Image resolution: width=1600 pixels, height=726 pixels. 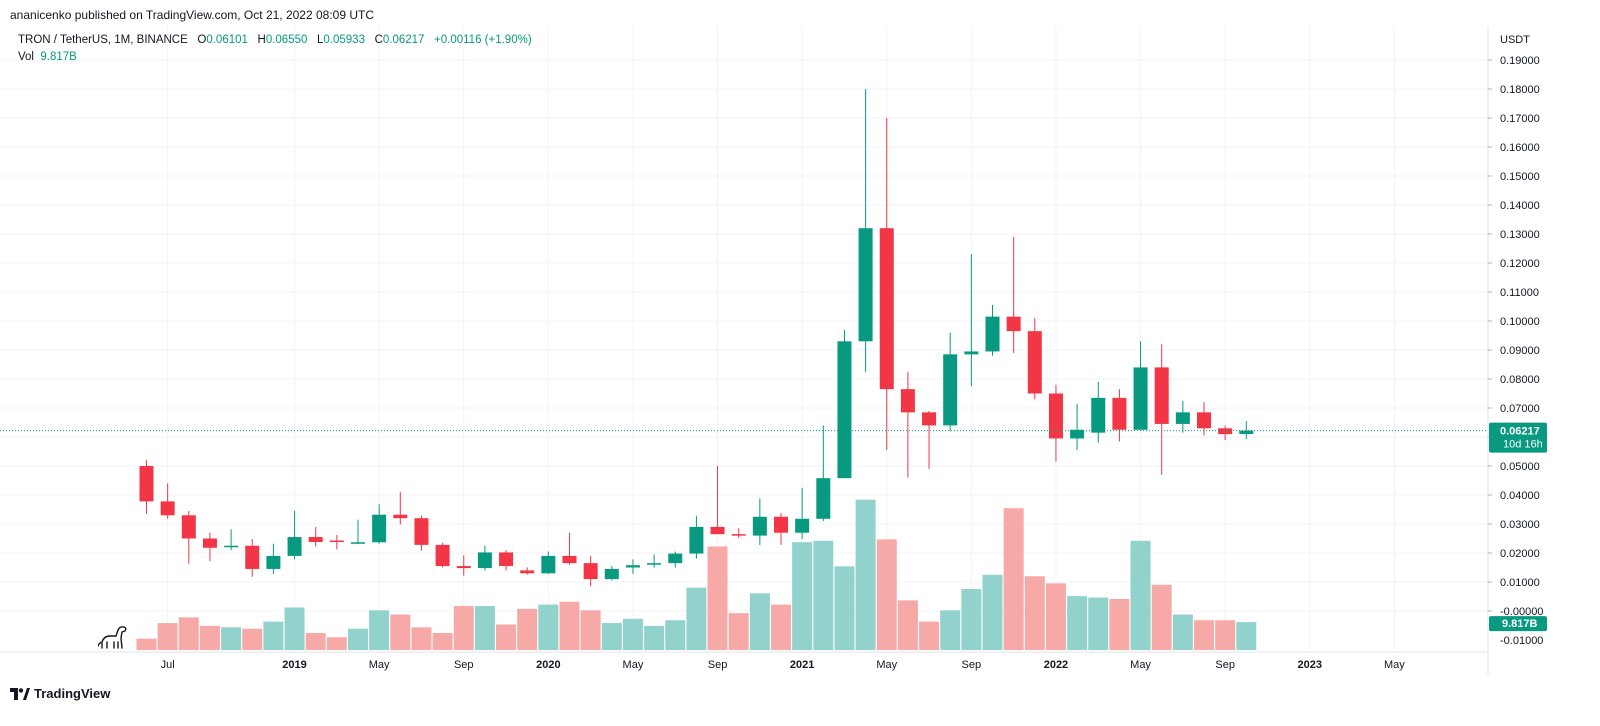 I want to click on vol-label: Vol, so click(x=26, y=57).